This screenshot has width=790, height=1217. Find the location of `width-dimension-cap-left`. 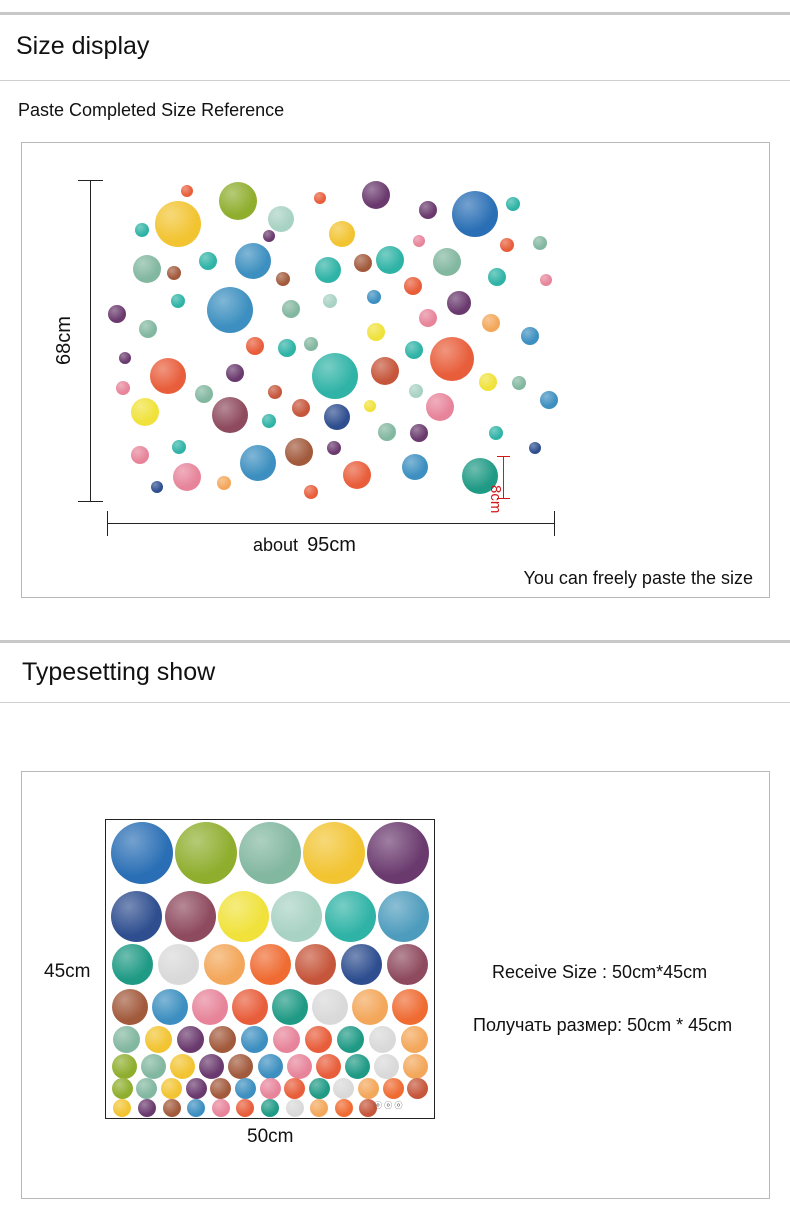

width-dimension-cap-left is located at coordinates (107, 523).